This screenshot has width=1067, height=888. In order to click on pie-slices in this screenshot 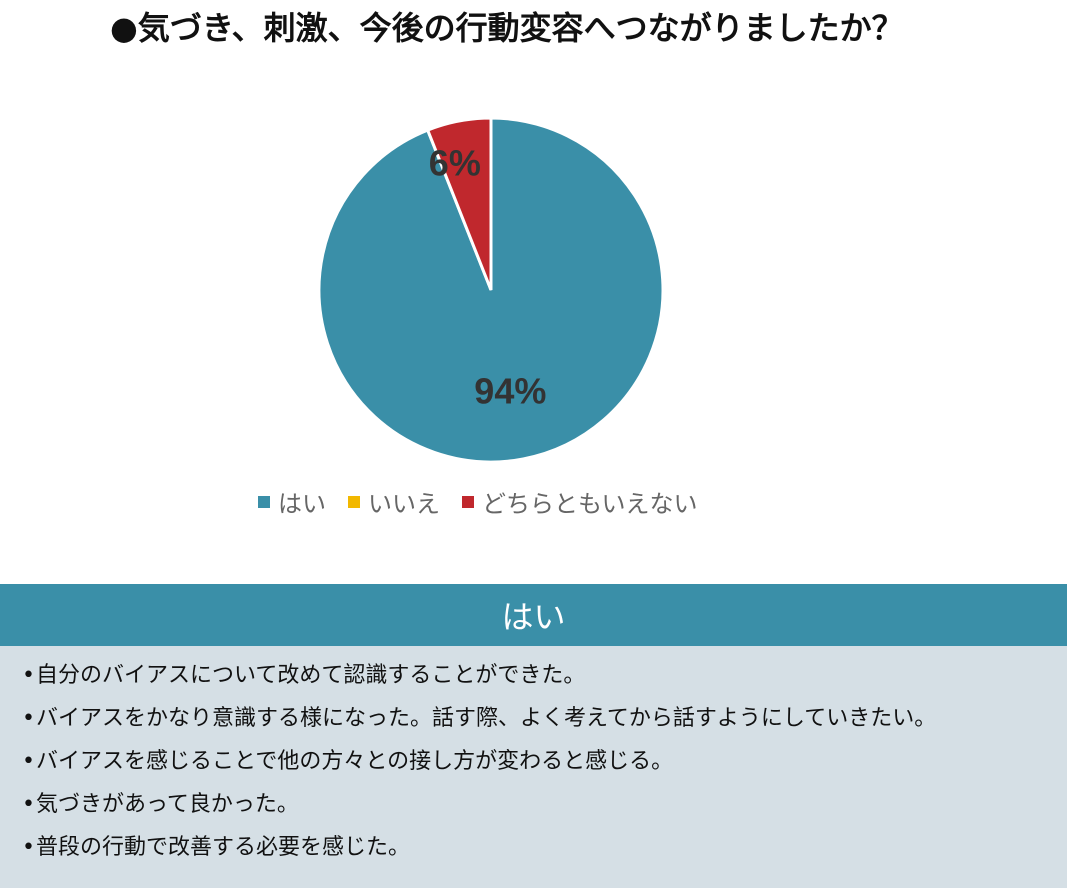, I will do `click(491, 290)`.